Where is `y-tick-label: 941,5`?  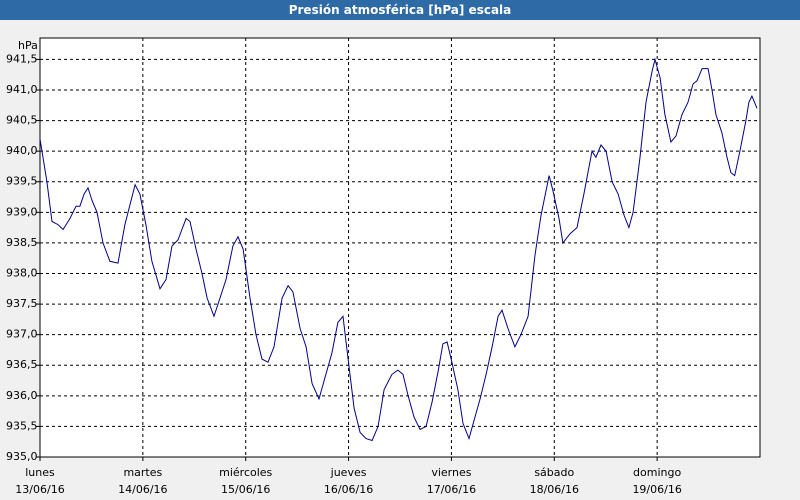
y-tick-label: 941,5 is located at coordinates (22, 58).